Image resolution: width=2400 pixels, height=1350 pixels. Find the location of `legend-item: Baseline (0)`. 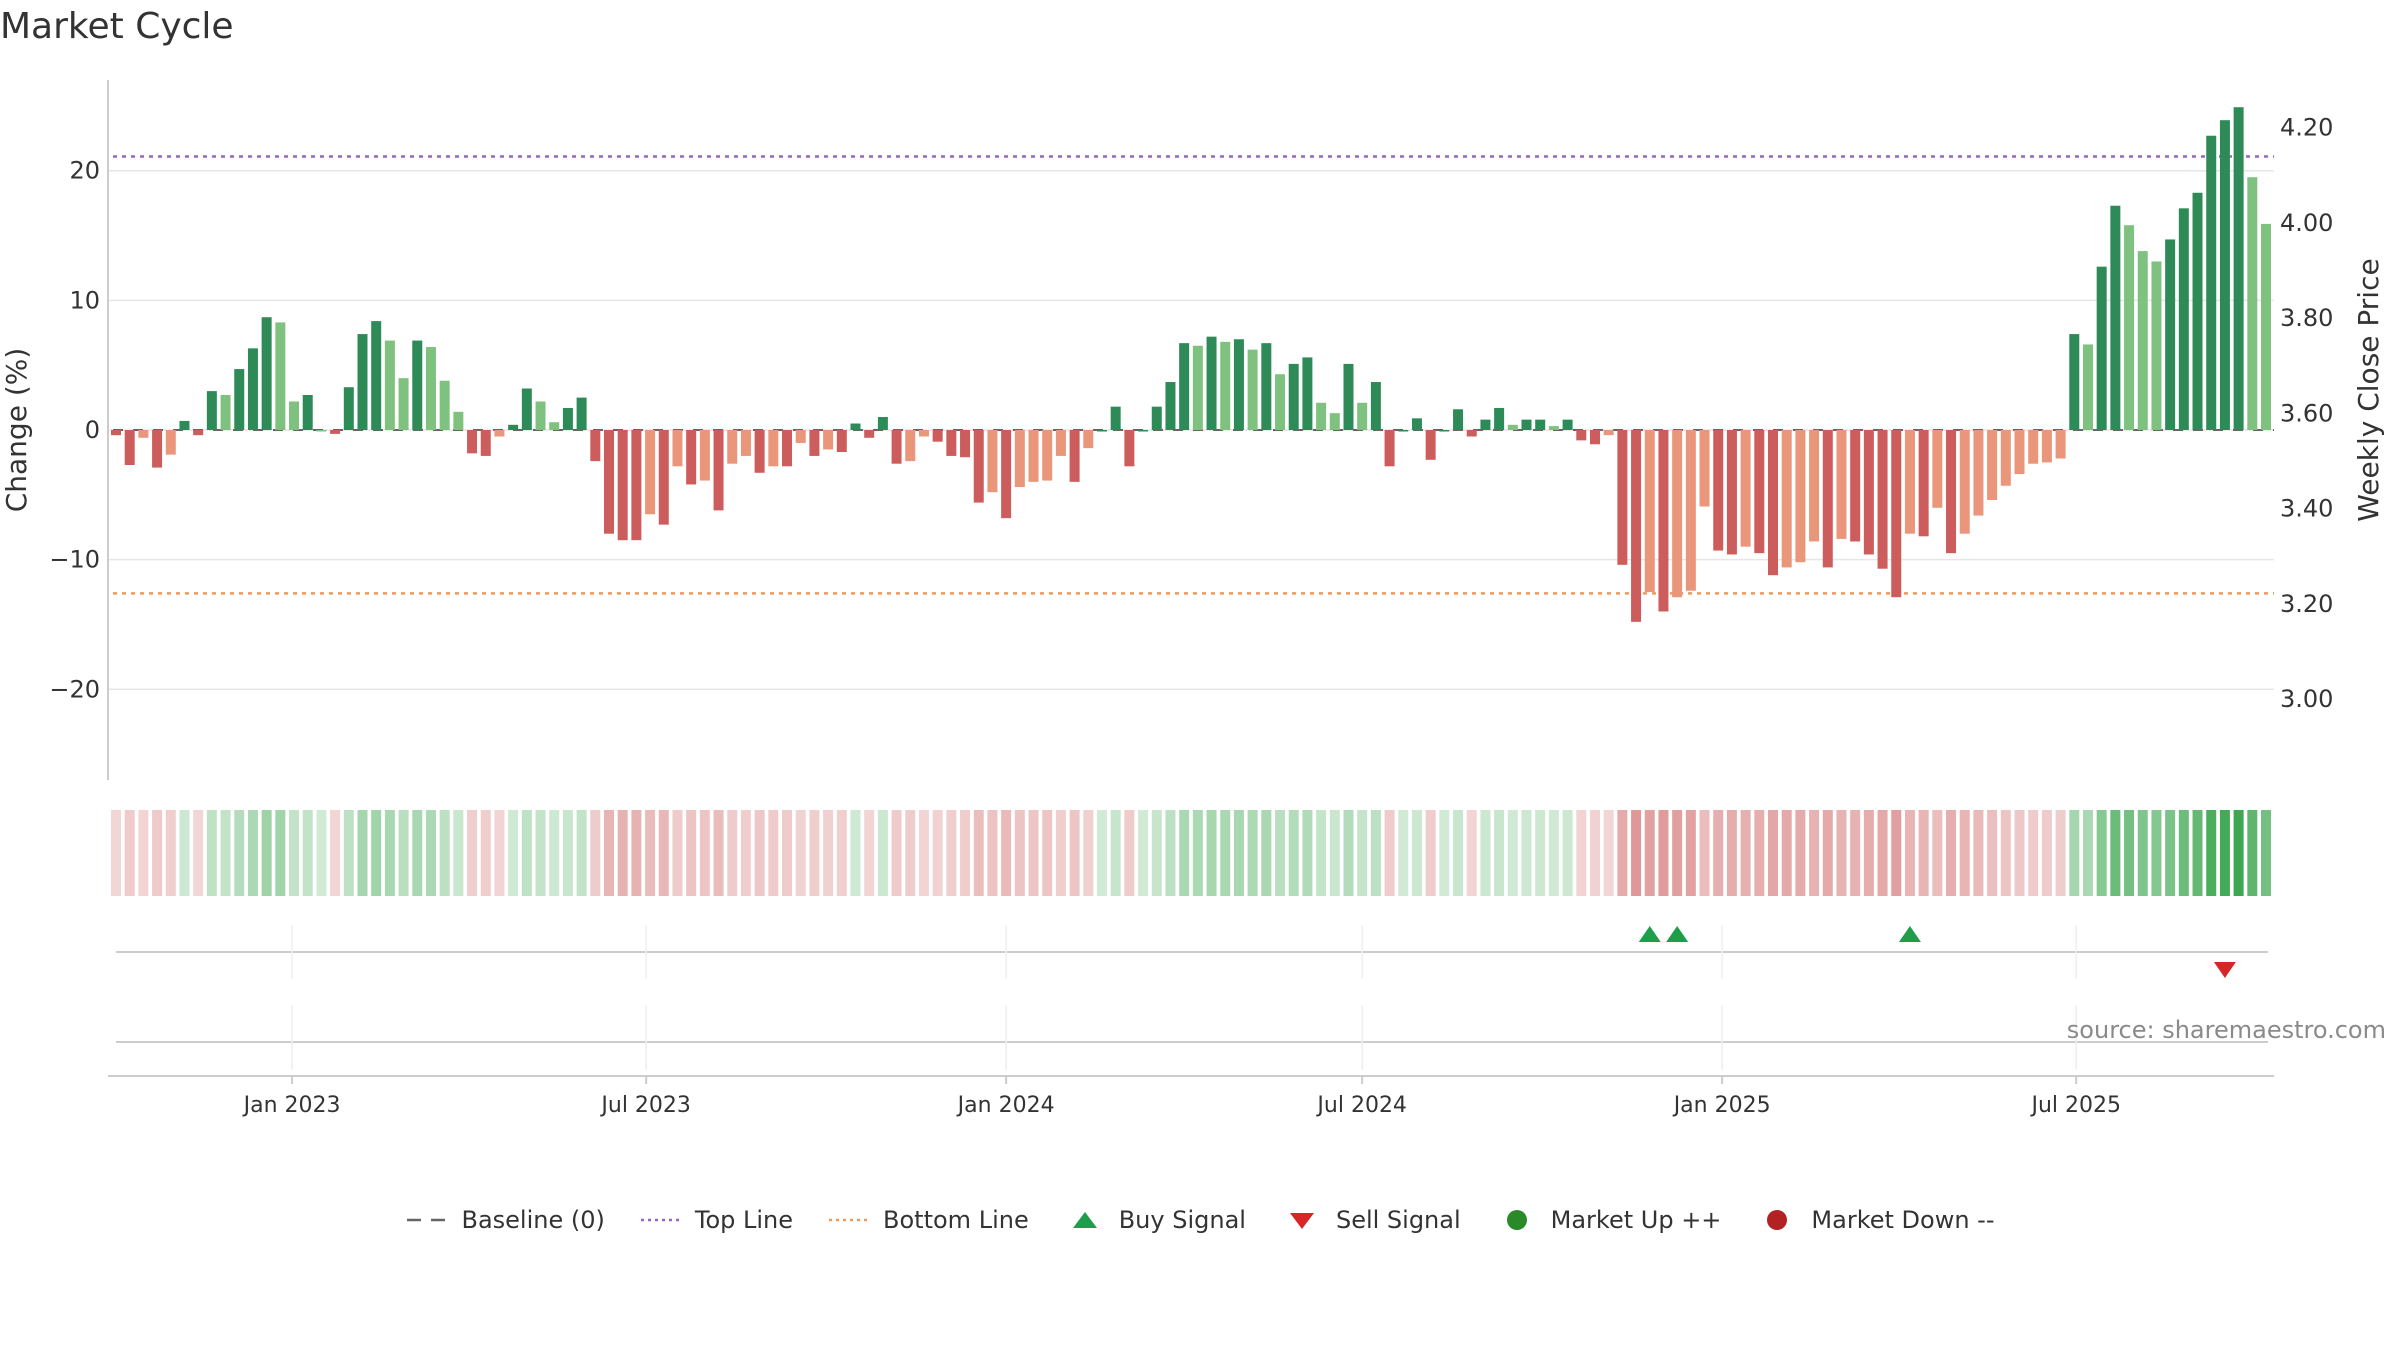

legend-item: Baseline (0) is located at coordinates (505, 1220).